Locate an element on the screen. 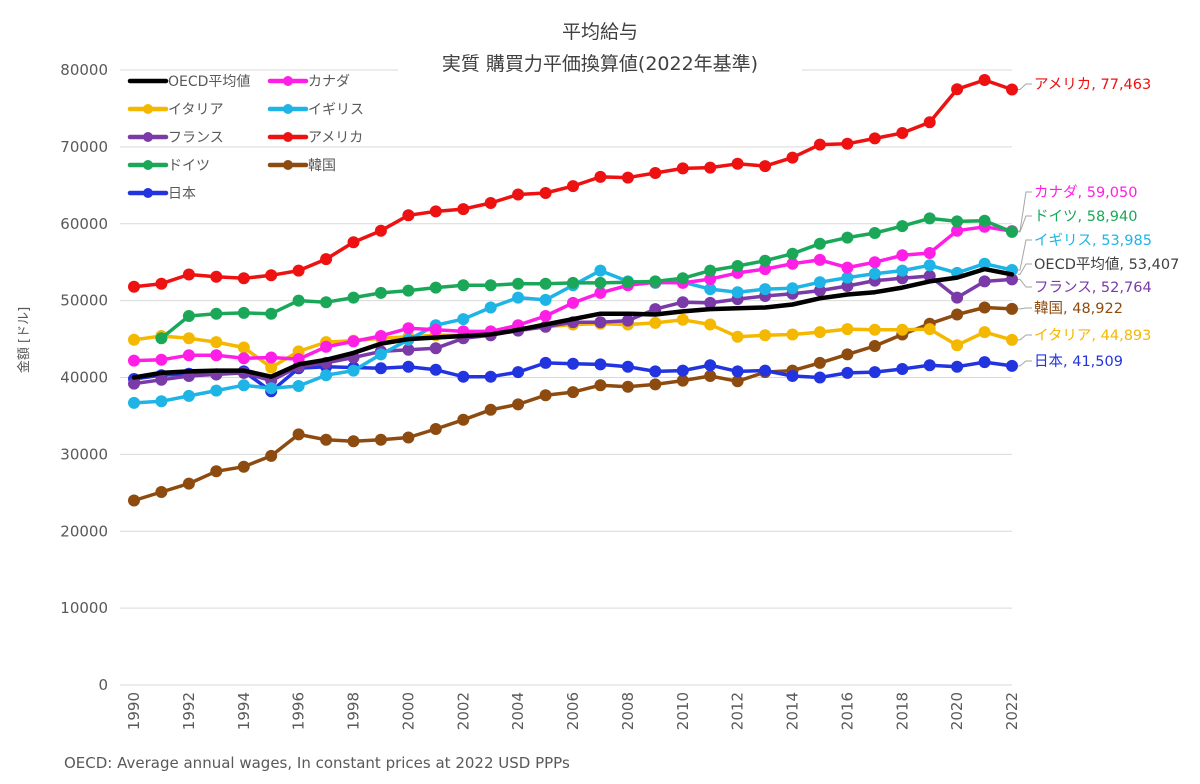  x-tick-label: 1998 is located at coordinates (354, 711).